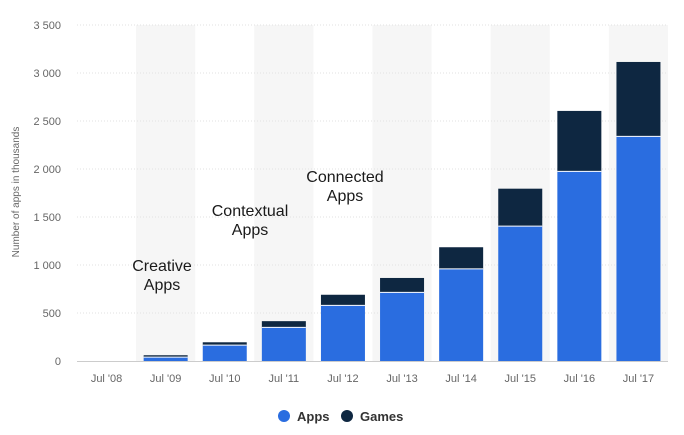 This screenshot has height=435, width=684. Describe the element at coordinates (460, 379) in the screenshot. I see `x-tick-label: Jul '14` at that location.